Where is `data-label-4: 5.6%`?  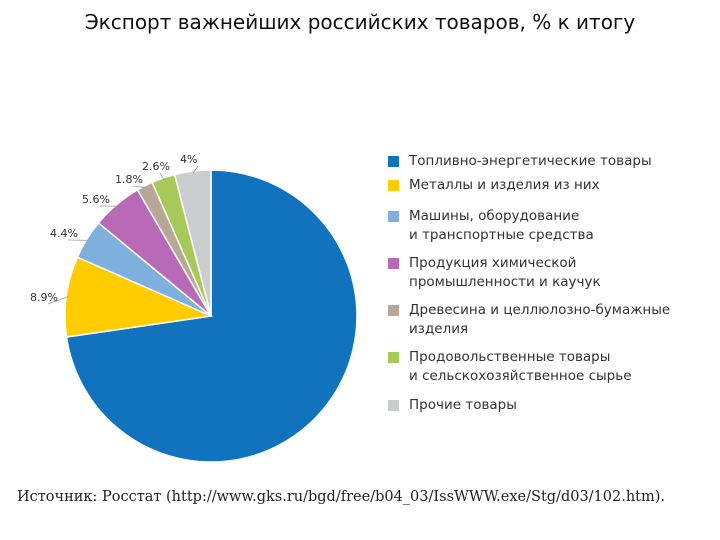
data-label-4: 5.6% is located at coordinates (96, 199).